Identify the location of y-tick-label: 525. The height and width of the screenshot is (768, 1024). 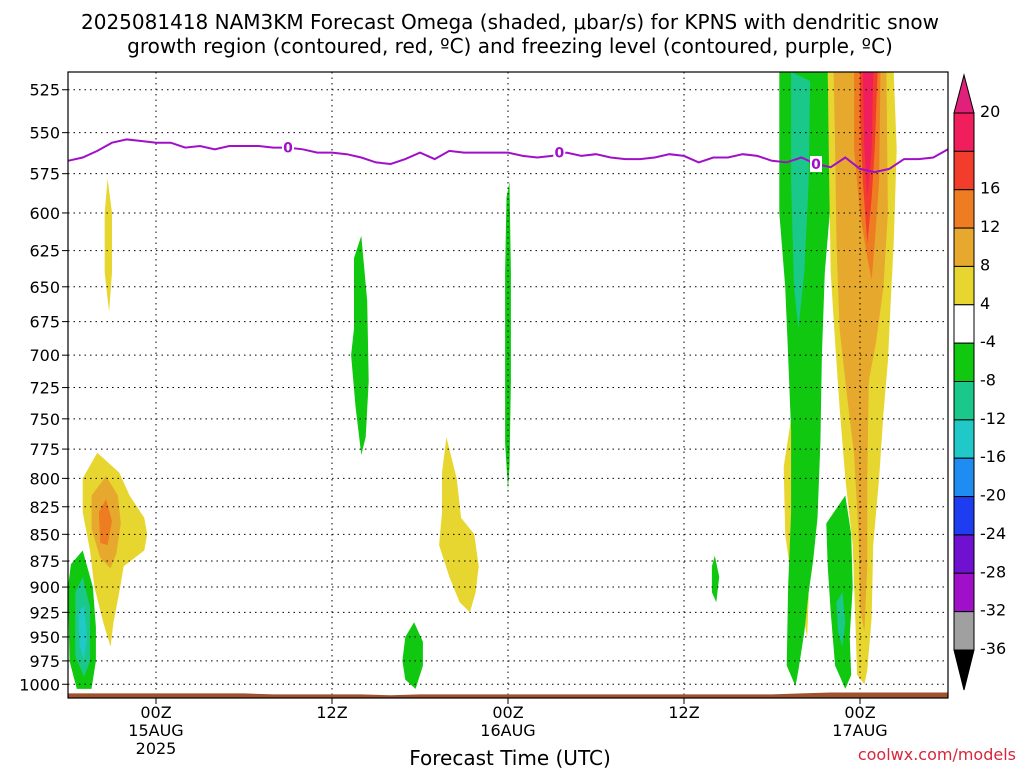
(44, 90).